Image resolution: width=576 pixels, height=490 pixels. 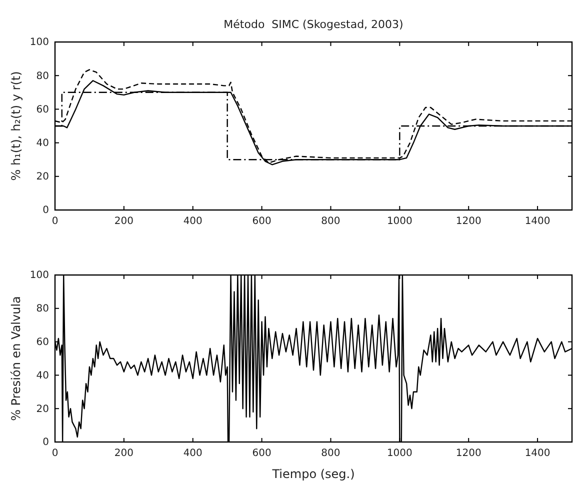 What do you see at coordinates (16, 358) in the screenshot?
I see `y-axis-title: % Presión en Valvula` at bounding box center [16, 358].